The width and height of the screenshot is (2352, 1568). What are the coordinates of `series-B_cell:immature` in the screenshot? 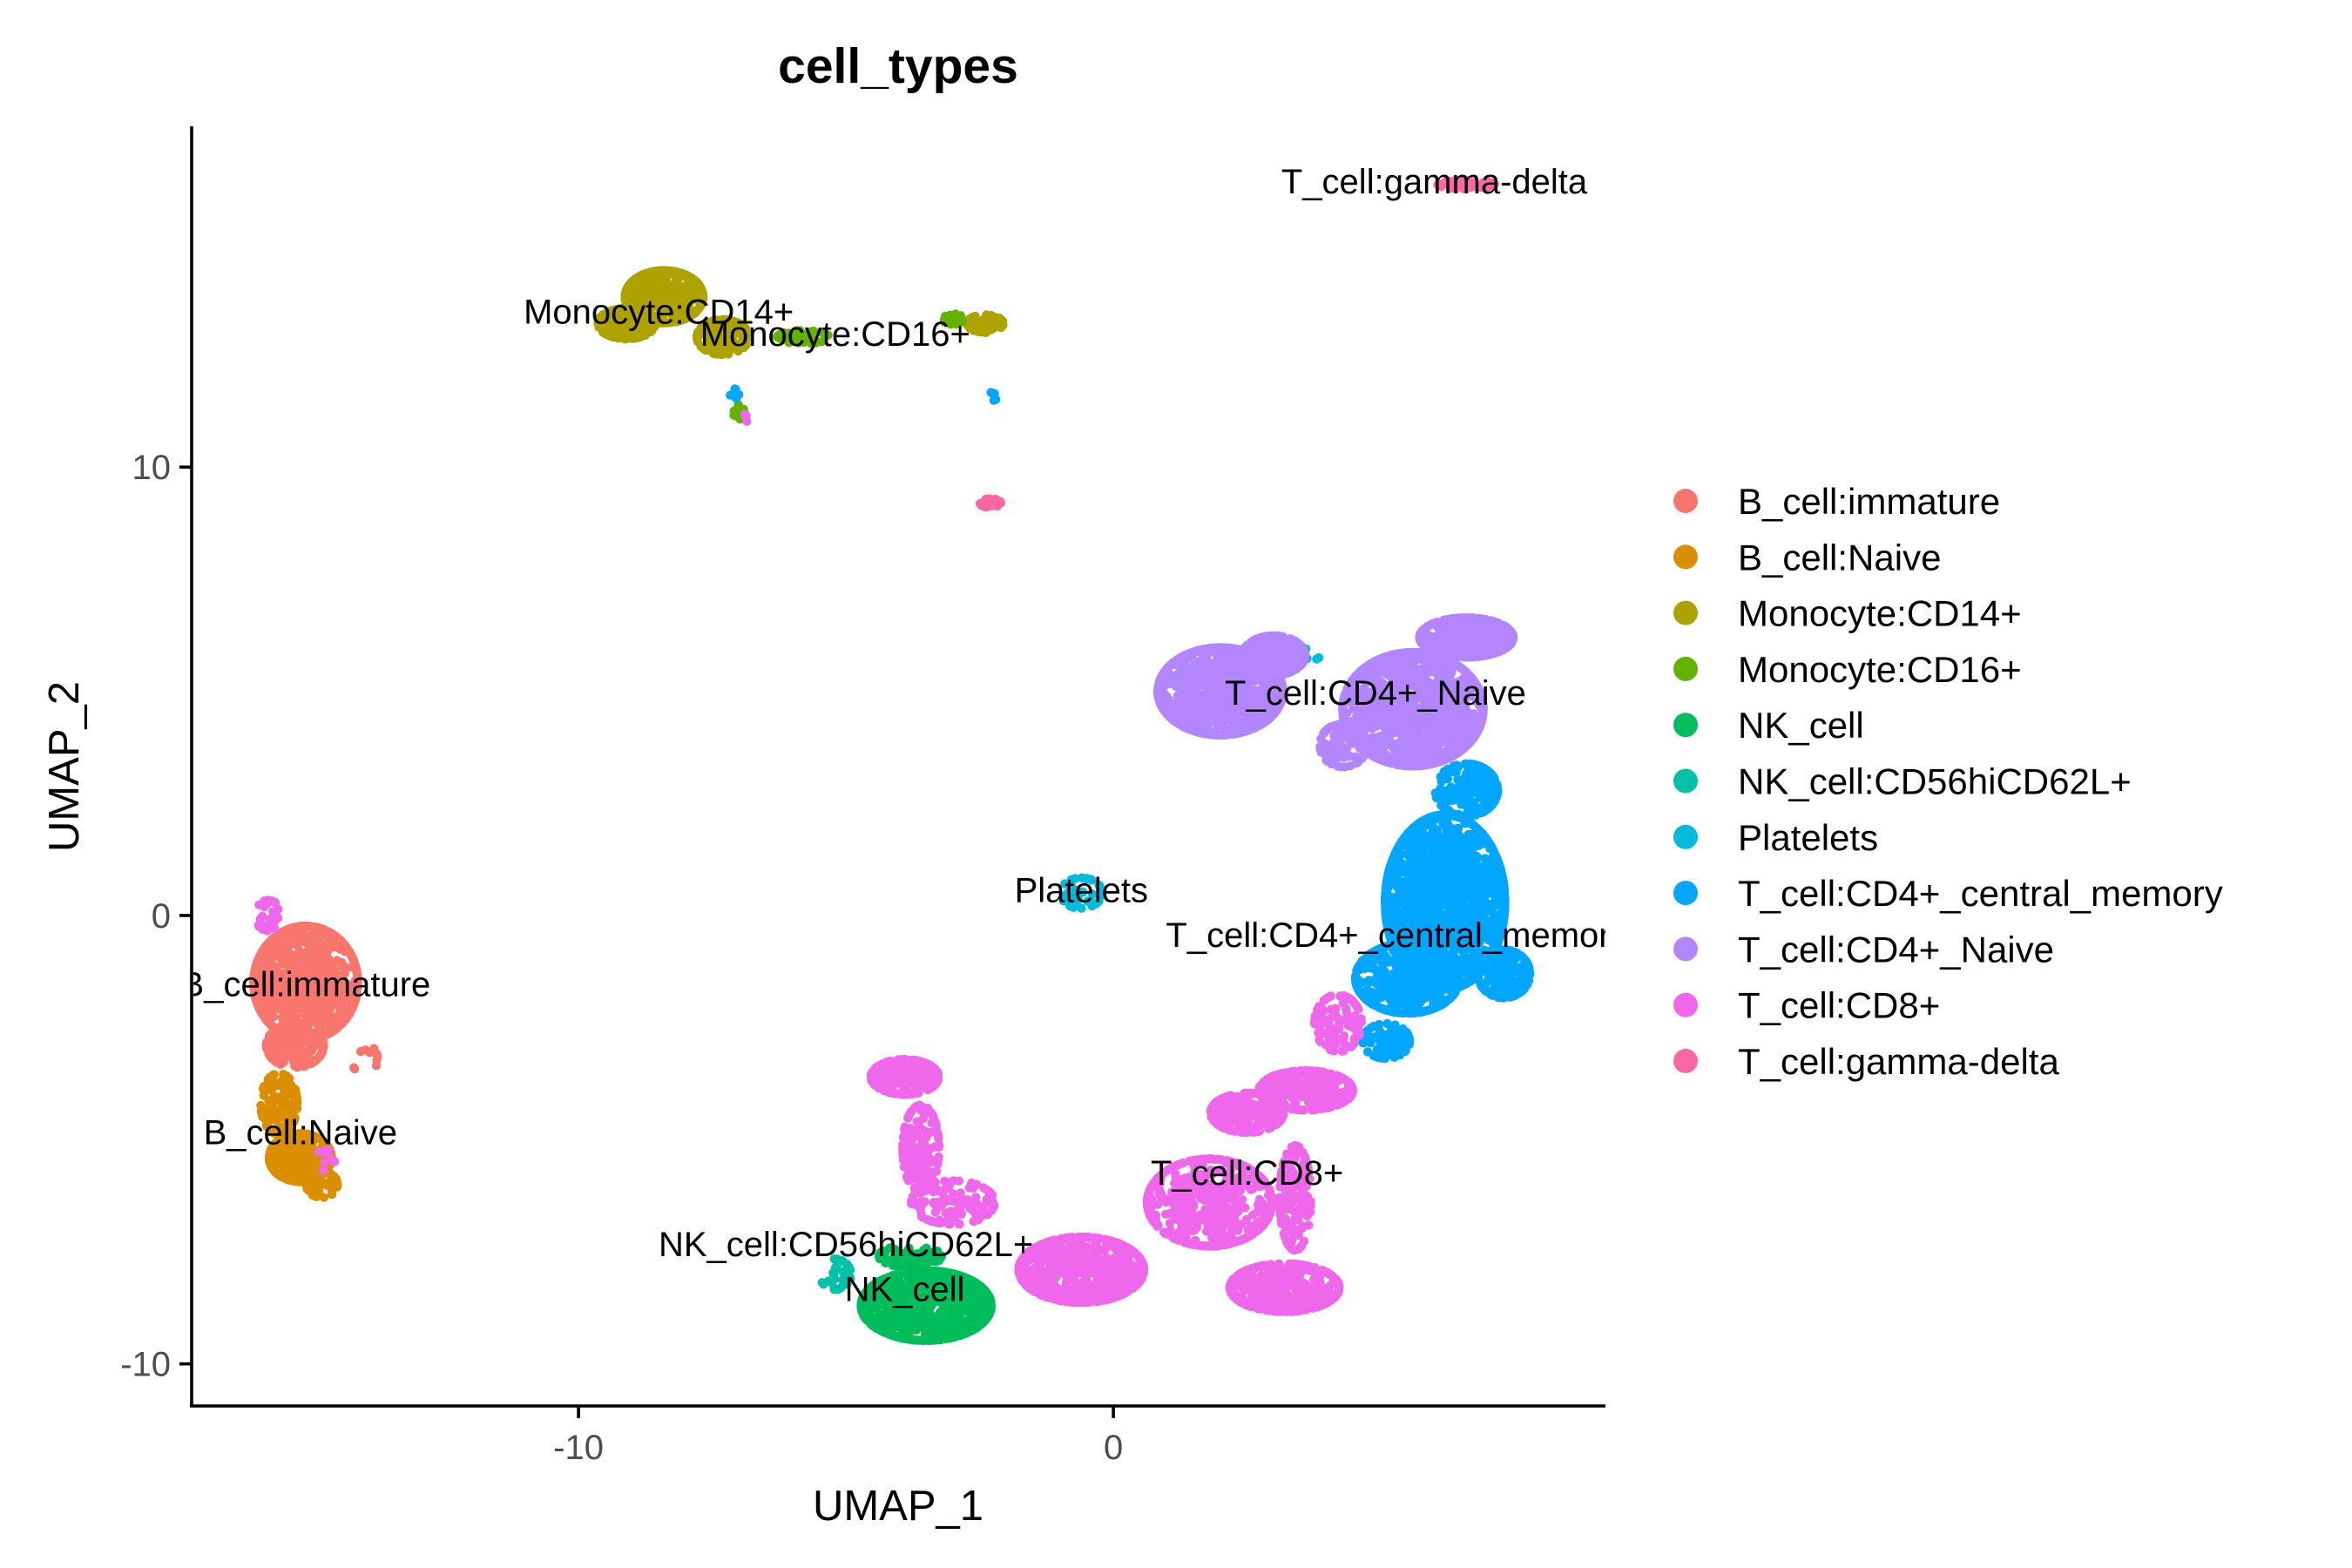 It's located at (315, 997).